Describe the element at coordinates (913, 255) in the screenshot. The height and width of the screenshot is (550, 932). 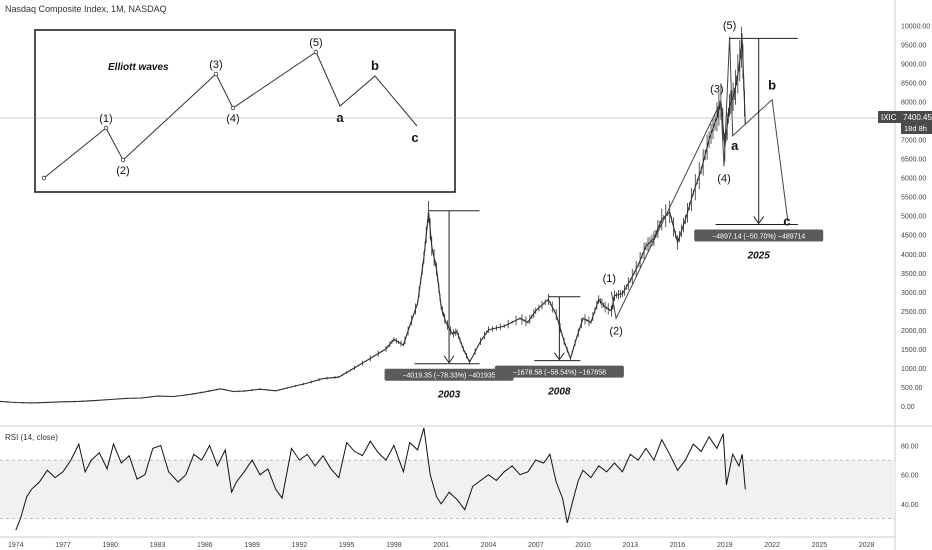
I see `price-tick-label: 4000.00` at that location.